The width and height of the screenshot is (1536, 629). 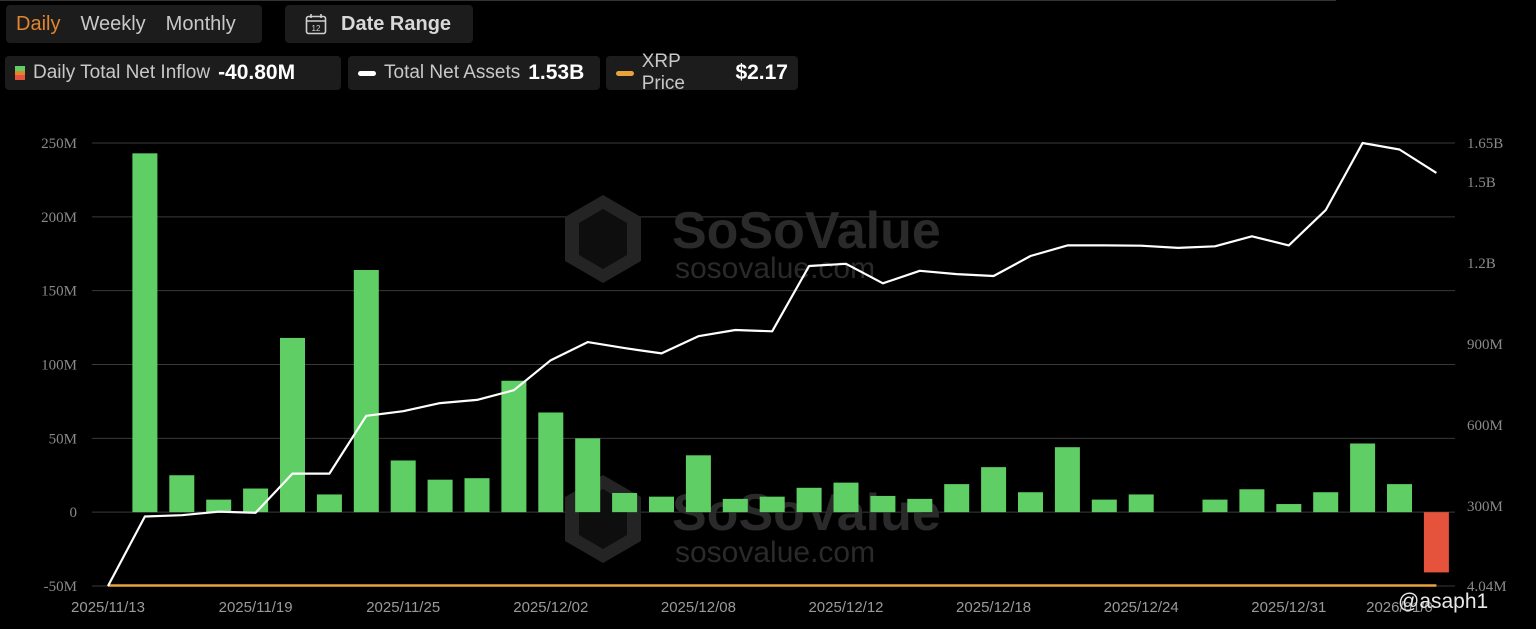 What do you see at coordinates (1485, 345) in the screenshot?
I see `right-tick-label: 900M` at bounding box center [1485, 345].